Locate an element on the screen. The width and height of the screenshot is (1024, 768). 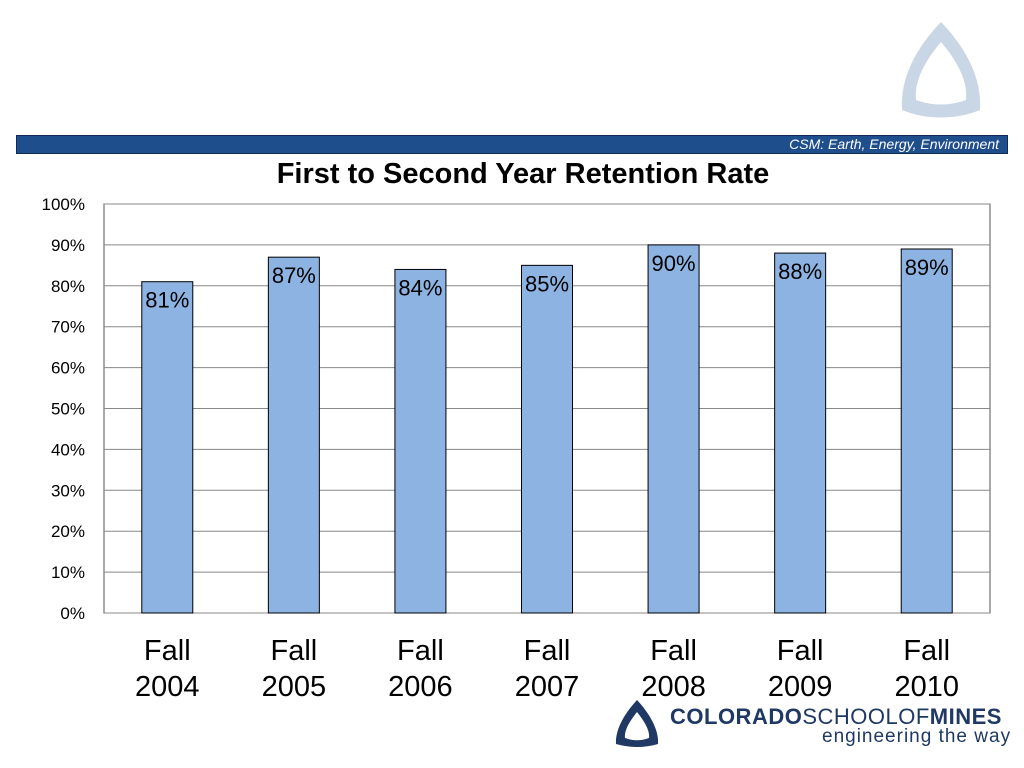
data-label: 89% is located at coordinates (927, 267).